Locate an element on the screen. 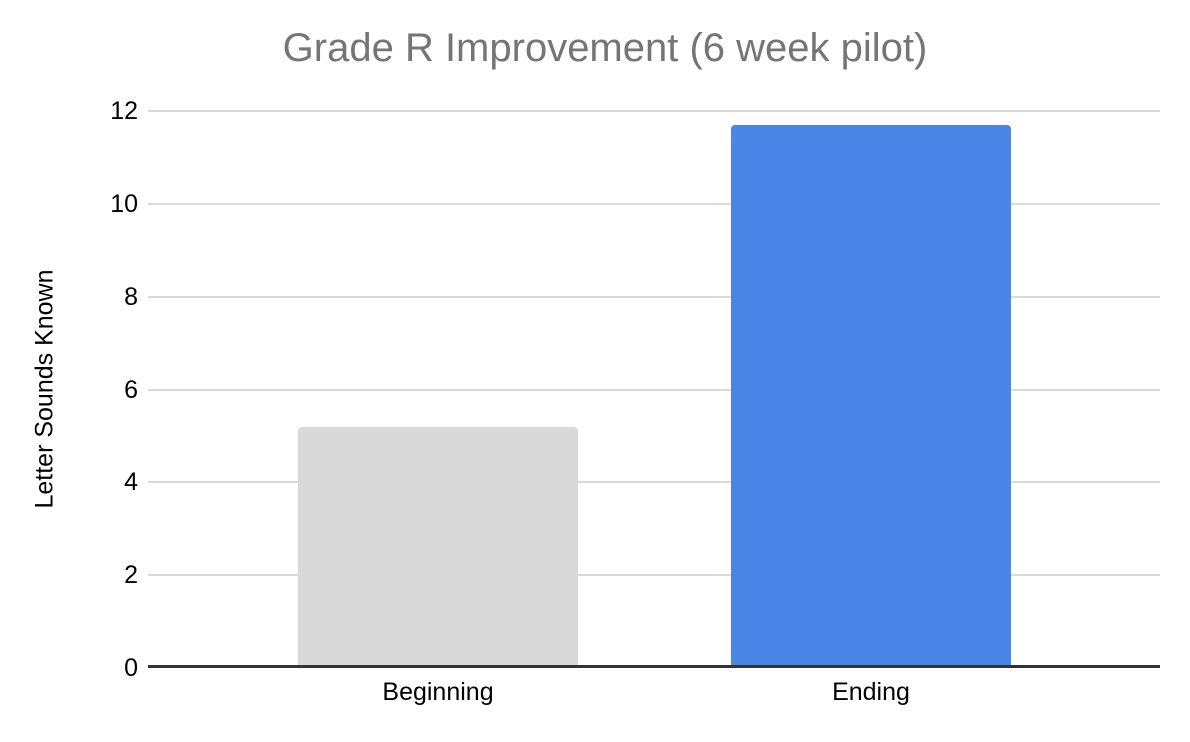  y-tick-label-2: 2 is located at coordinates (131, 575).